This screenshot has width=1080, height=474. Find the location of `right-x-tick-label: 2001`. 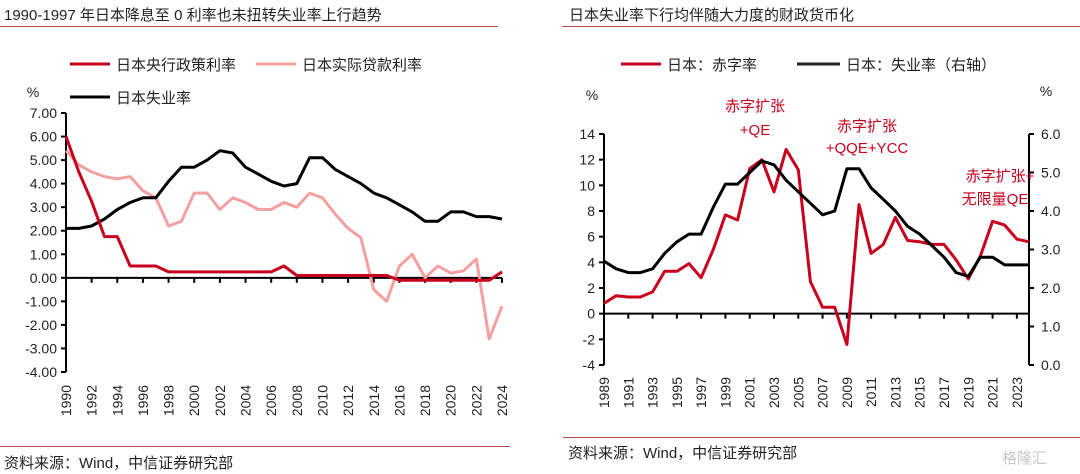

right-x-tick-label: 2001 is located at coordinates (750, 392).